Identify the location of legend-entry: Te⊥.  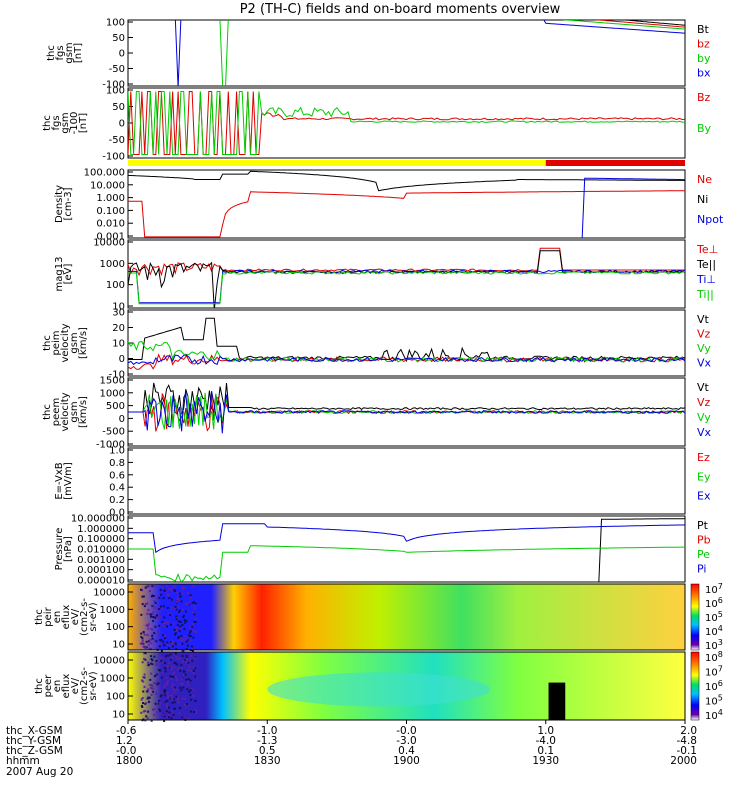
(707, 249).